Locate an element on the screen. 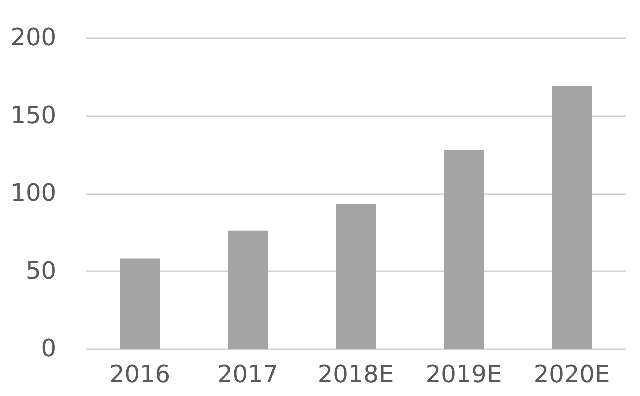 Image resolution: width=640 pixels, height=396 pixels. y-tick-label: 100 is located at coordinates (33, 193).